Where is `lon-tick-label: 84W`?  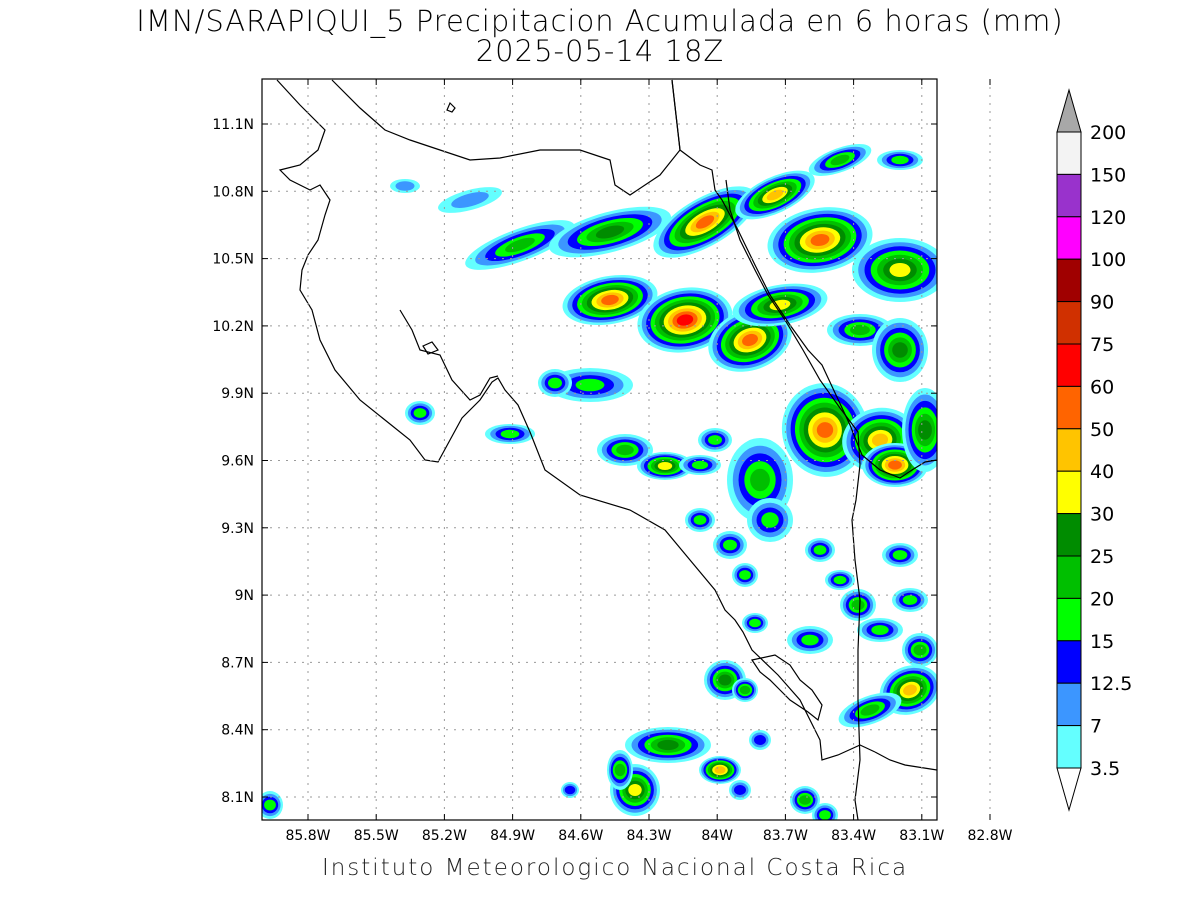
lon-tick-label: 84W is located at coordinates (717, 836).